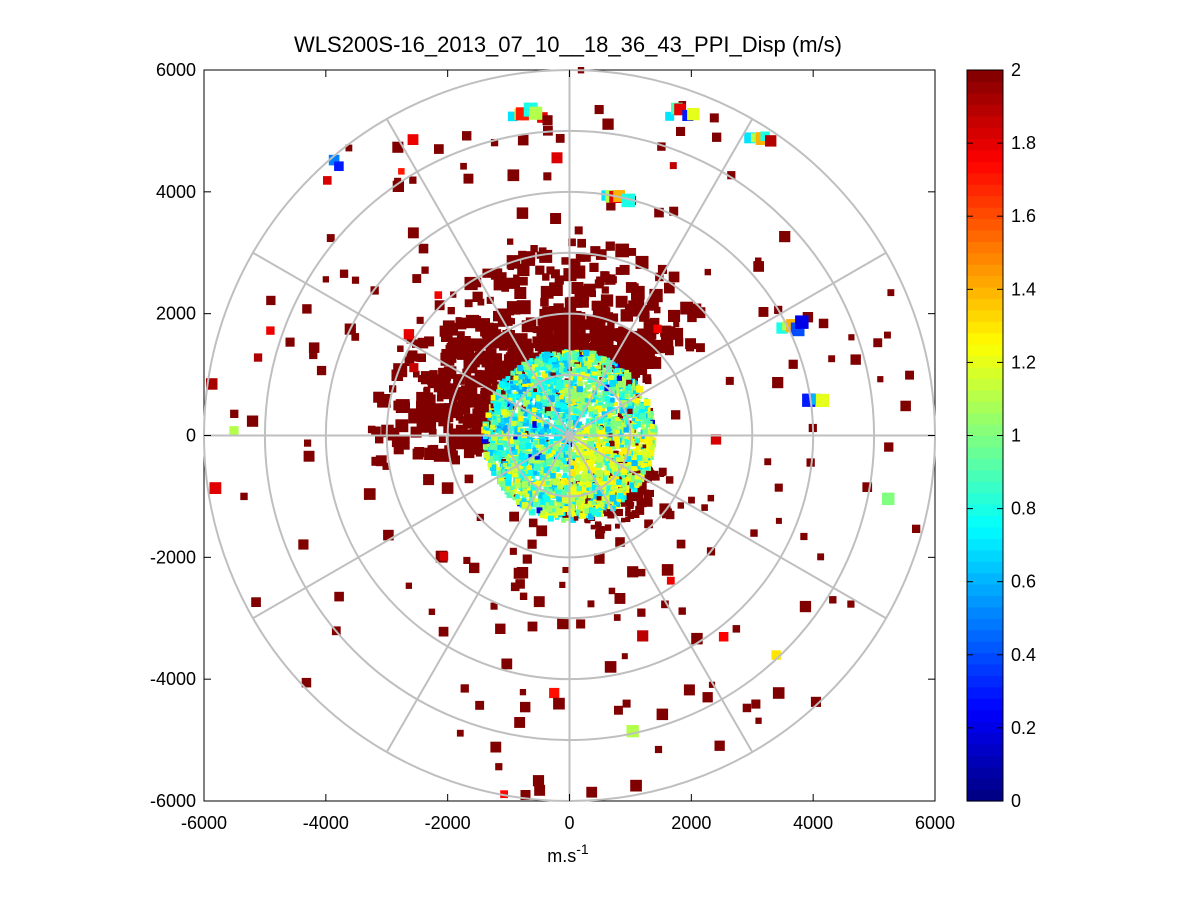  I want to click on colorbar-tick-label: 0.8, so click(1023, 509).